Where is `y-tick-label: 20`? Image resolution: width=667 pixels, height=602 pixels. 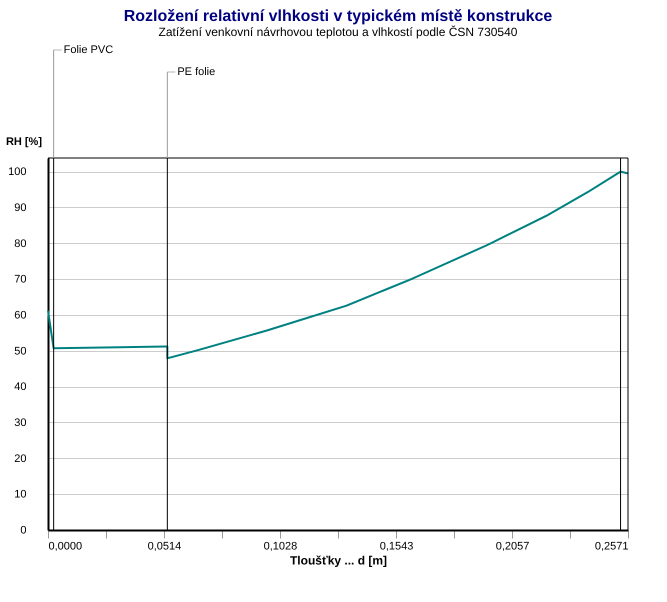
y-tick-label: 20 is located at coordinates (20, 458).